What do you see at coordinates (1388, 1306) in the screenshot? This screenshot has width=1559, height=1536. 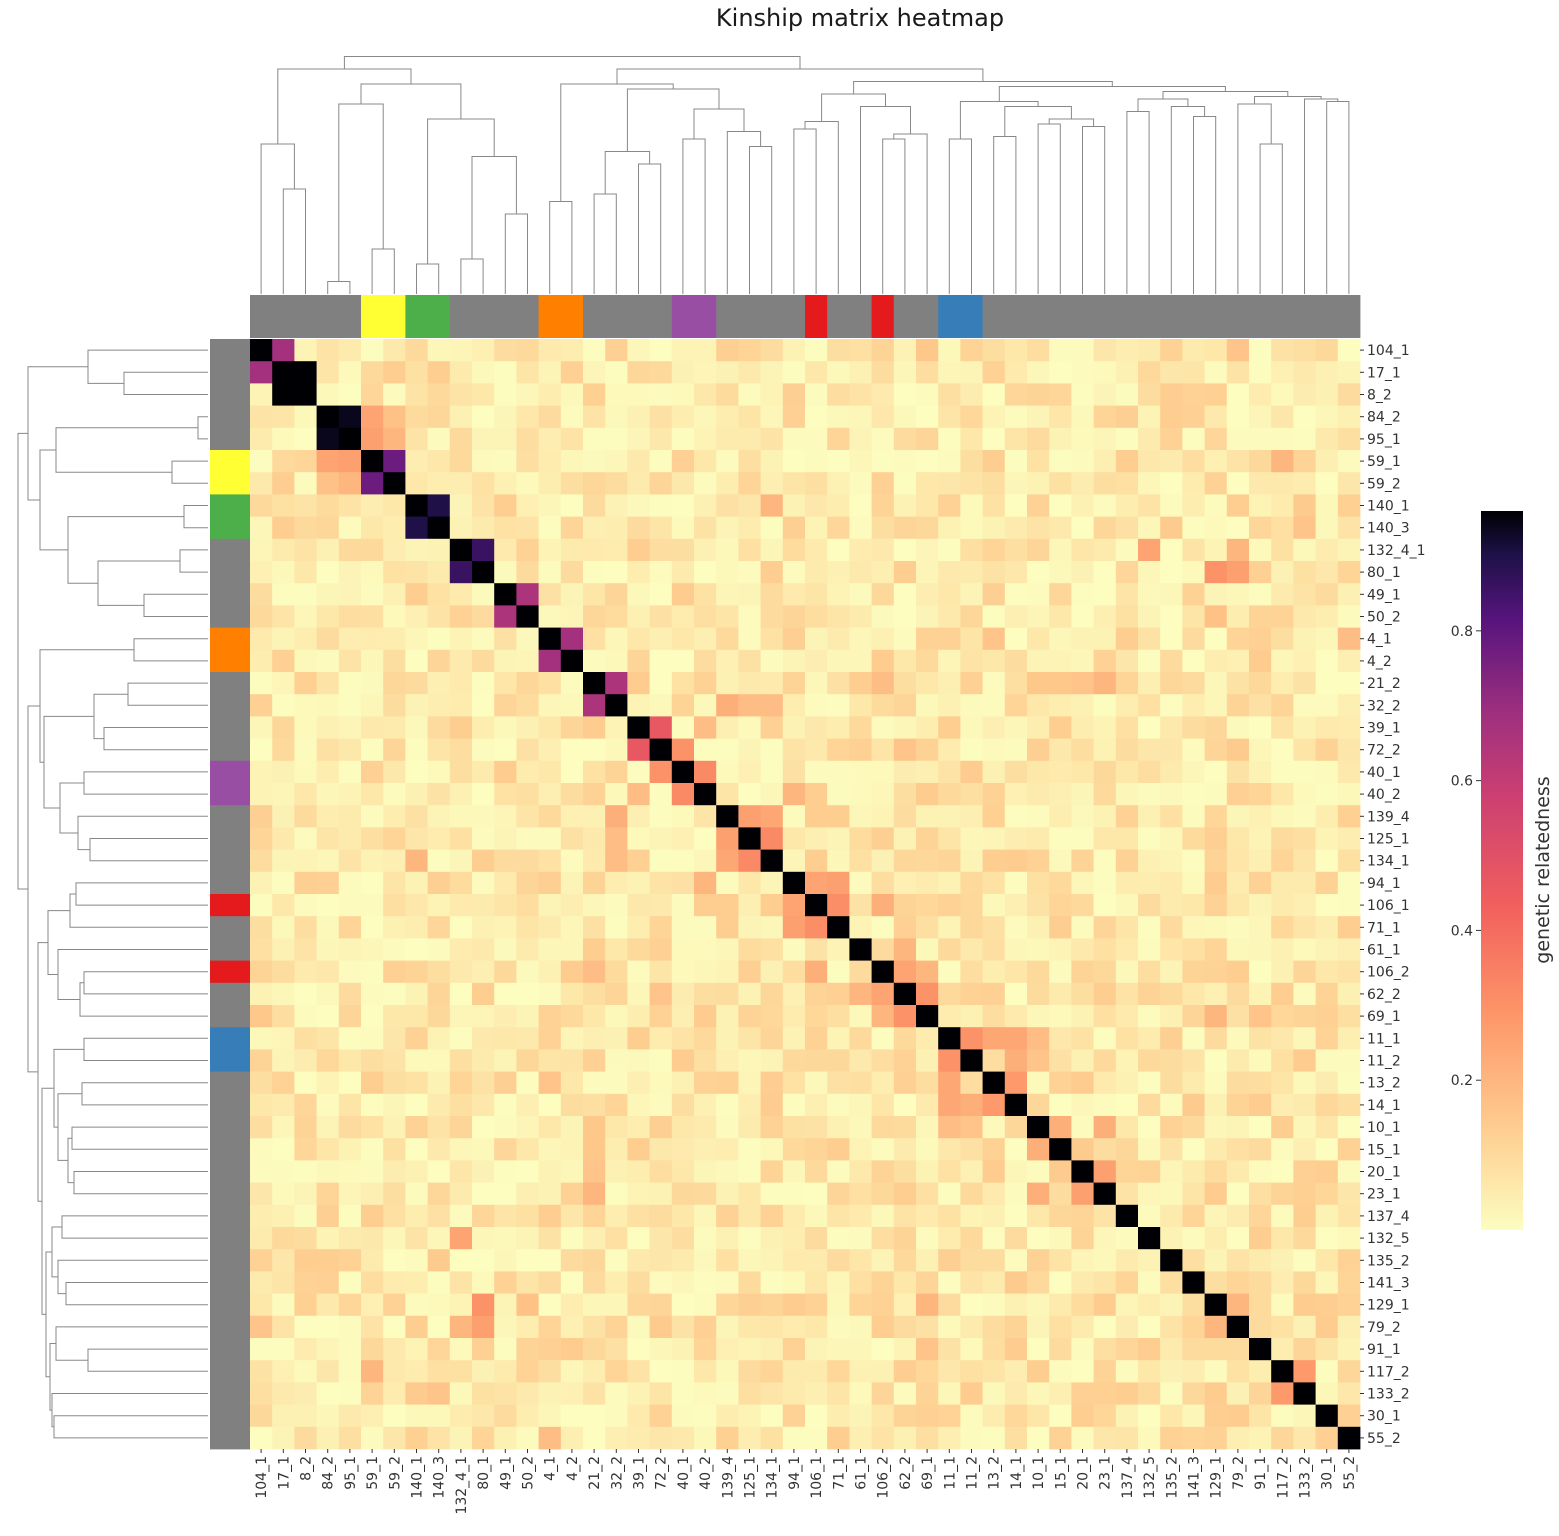 I see `row-tick-label: 129_1` at bounding box center [1388, 1306].